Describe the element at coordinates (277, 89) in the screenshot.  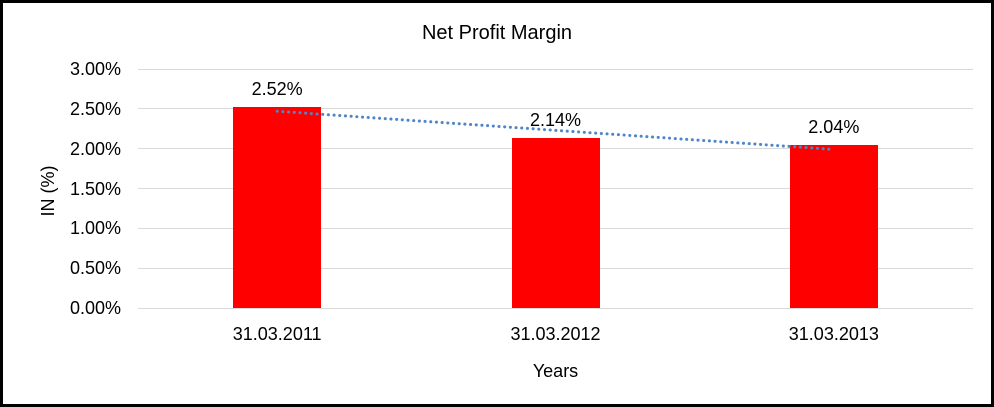
I see `bar-data-label: 2.52%` at that location.